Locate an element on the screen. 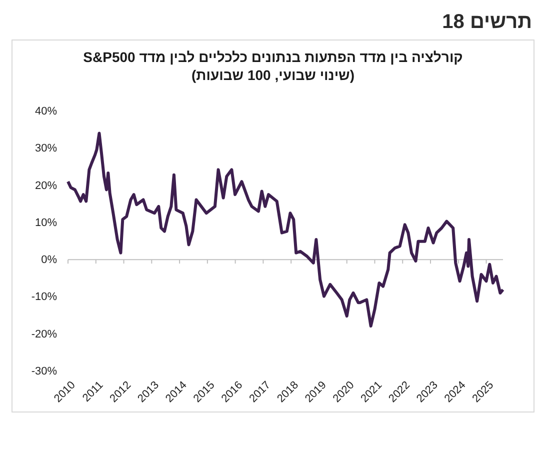 Image resolution: width=546 pixels, height=458 pixels. y-tick-label: 30% is located at coordinates (46, 148).